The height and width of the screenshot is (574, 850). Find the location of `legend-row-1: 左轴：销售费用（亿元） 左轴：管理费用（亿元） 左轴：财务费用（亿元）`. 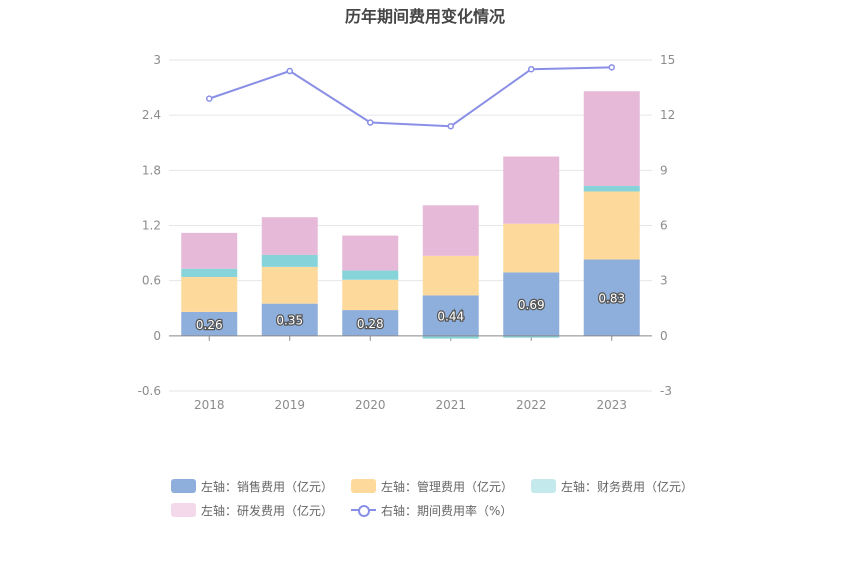

legend-row-1: 左轴：销售费用（亿元） 左轴：管理费用（亿元） 左轴：财务费用（亿元） is located at coordinates (432, 486).